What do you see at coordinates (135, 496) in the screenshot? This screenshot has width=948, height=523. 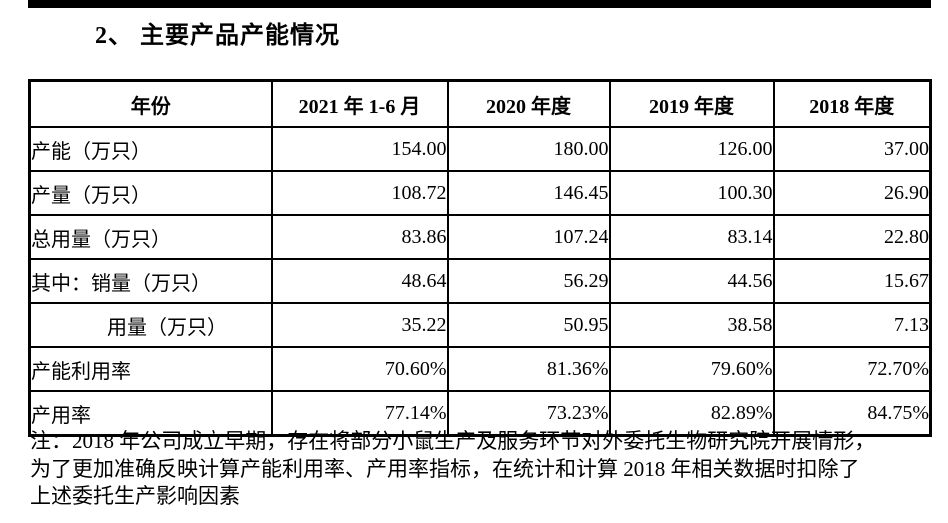 I see `footnote-line-3: 上述委托生产影响因素` at bounding box center [135, 496].